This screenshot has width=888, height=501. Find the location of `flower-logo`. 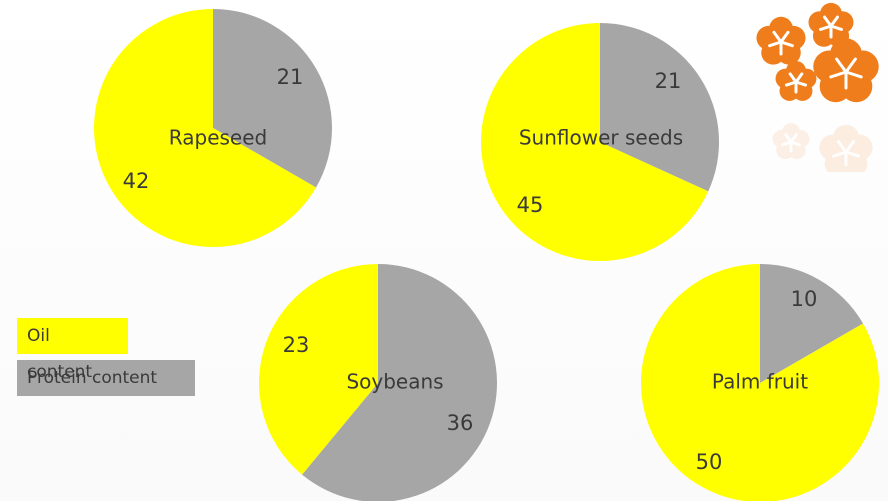

flower-logo is located at coordinates (817, 87).